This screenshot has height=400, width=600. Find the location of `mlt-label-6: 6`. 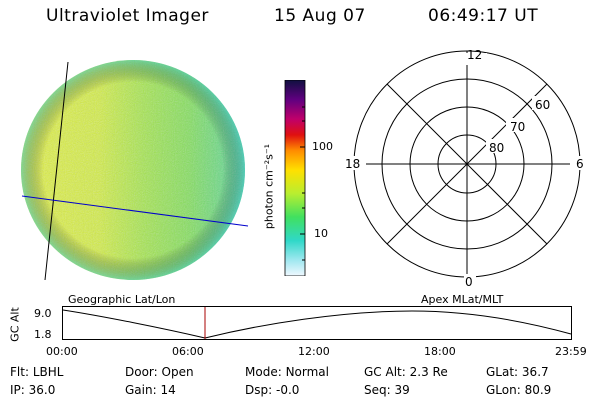

mlt-label-6: 6 is located at coordinates (580, 164).